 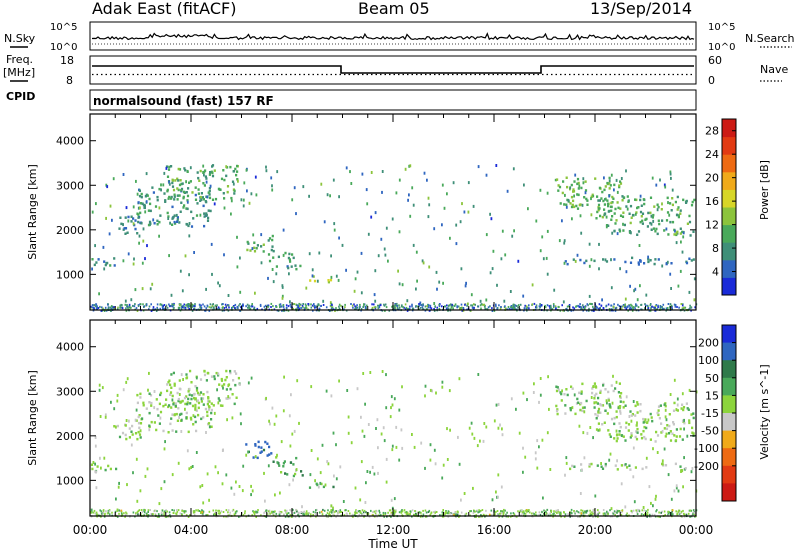 What do you see at coordinates (710, 413) in the screenshot?
I see `colorbar-tick-label: -15` at bounding box center [710, 413].